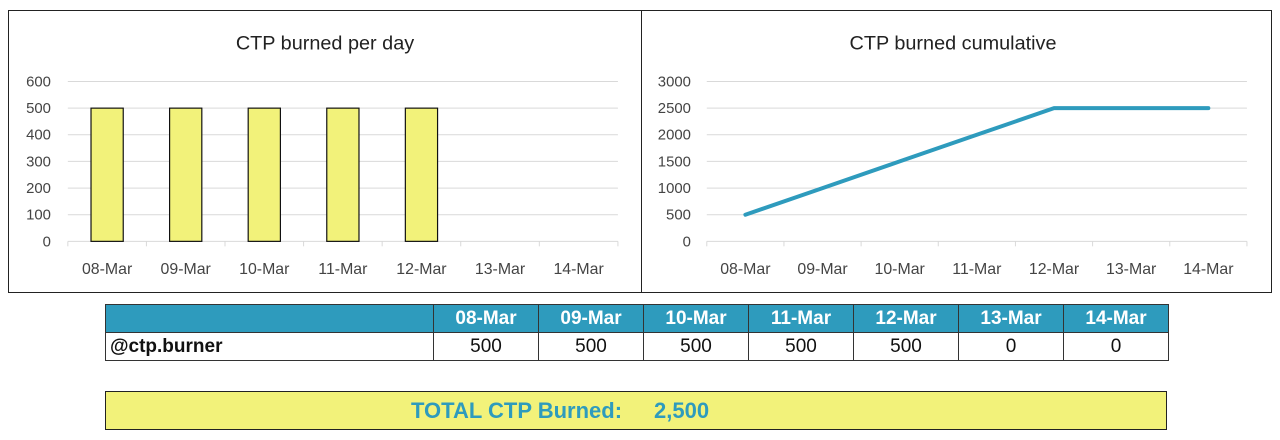 This screenshot has height=440, width=1280. Describe the element at coordinates (38, 162) in the screenshot. I see `y-tick-label: 300` at that location.